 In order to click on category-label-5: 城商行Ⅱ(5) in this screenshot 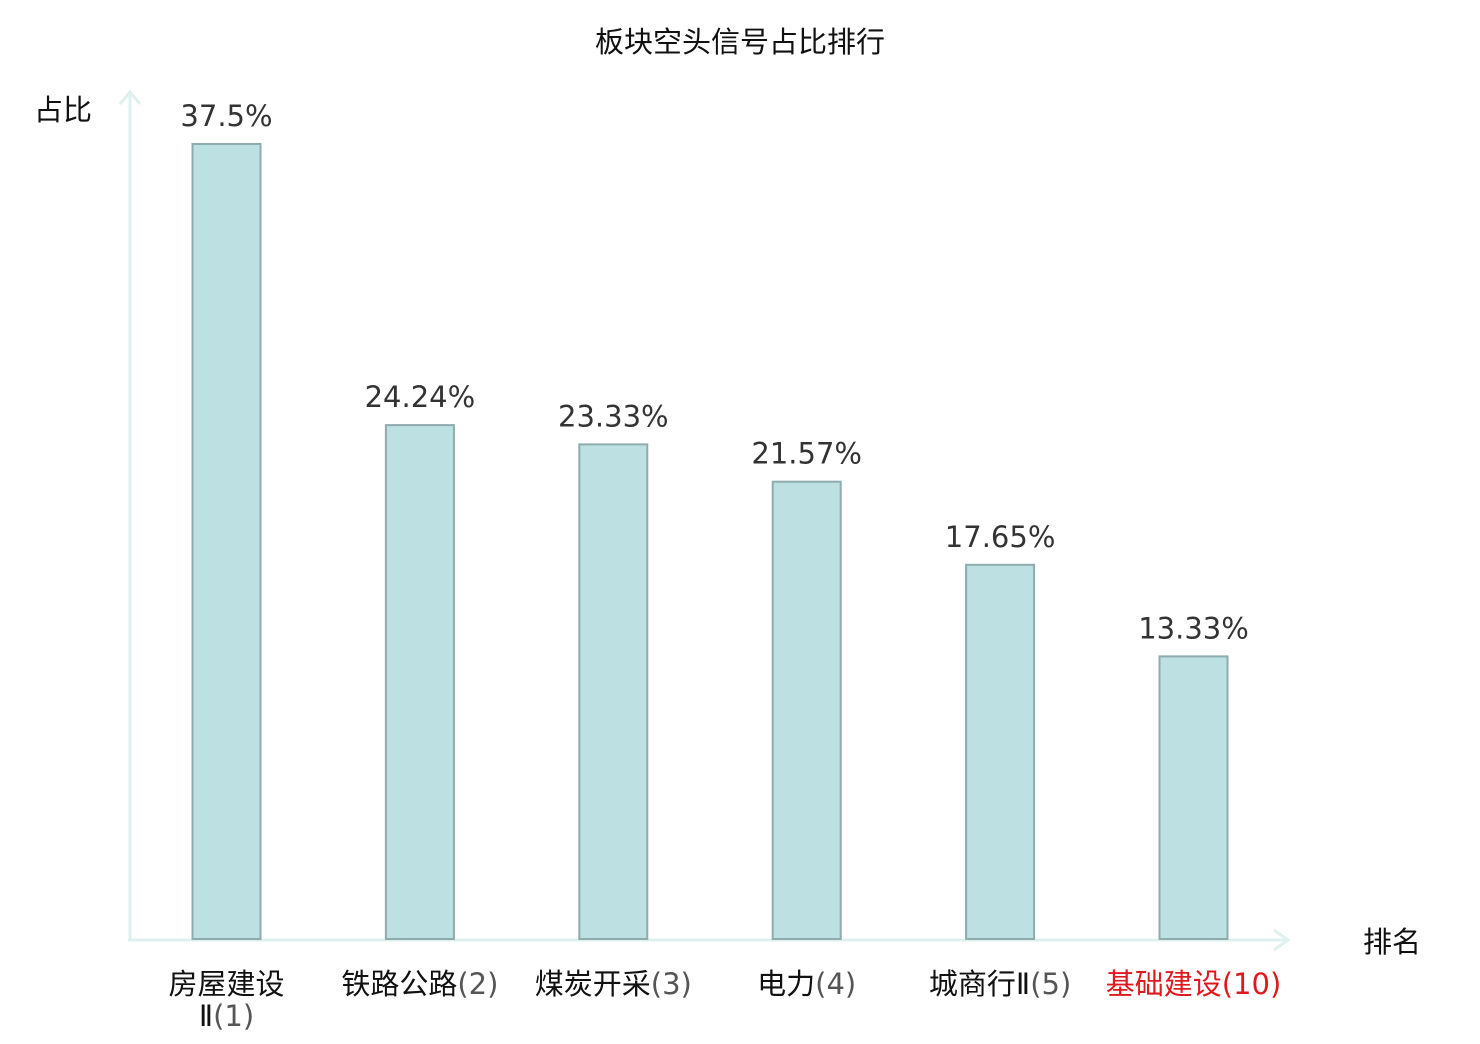, I will do `click(1000, 984)`.